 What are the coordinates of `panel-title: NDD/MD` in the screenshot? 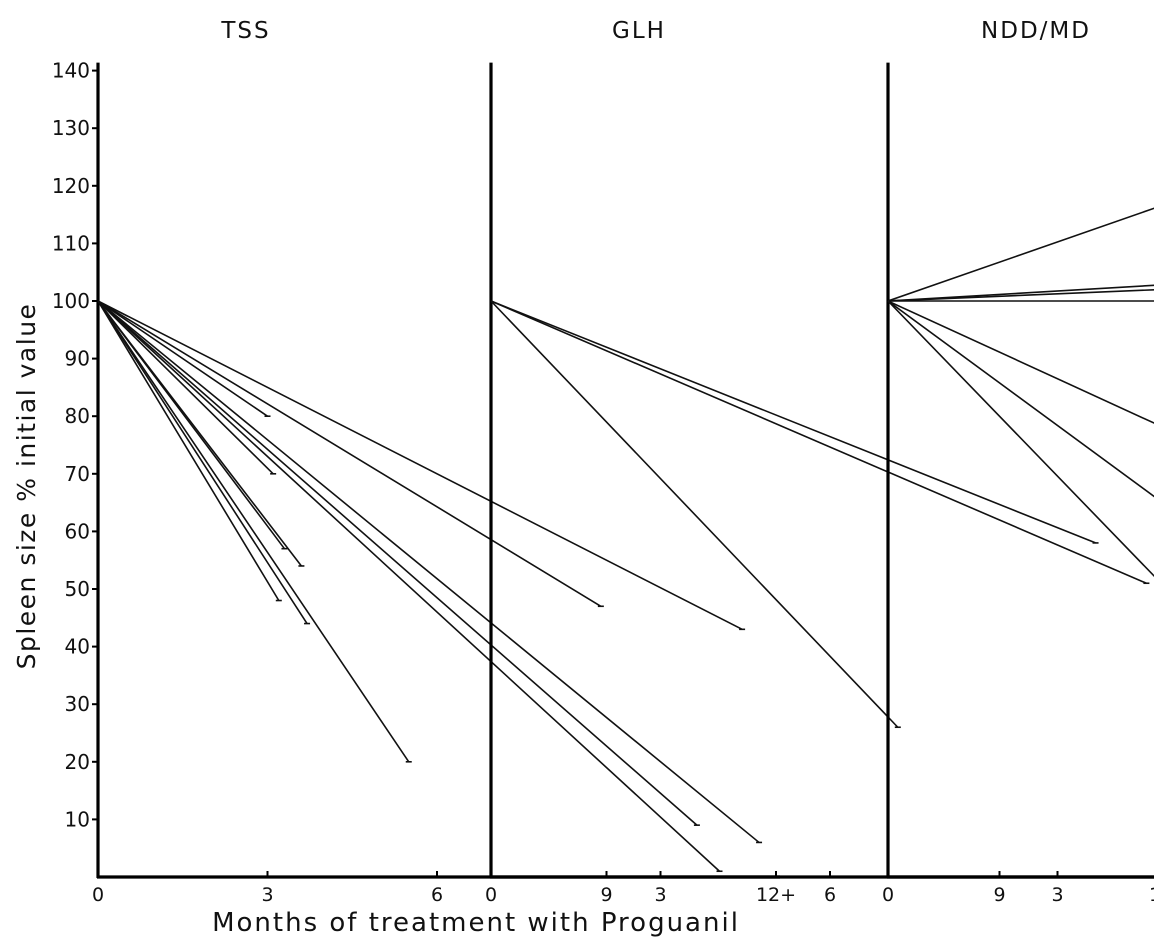 It's located at (1036, 31).